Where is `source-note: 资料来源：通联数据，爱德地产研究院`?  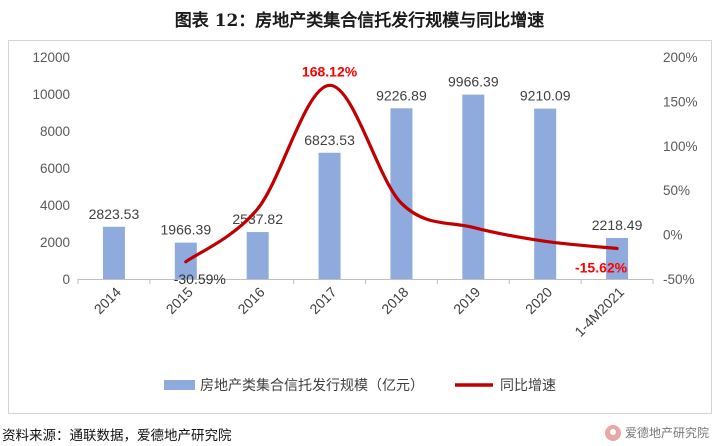
source-note: 资料来源：通联数据，爱德地产研究院 is located at coordinates (117, 435).